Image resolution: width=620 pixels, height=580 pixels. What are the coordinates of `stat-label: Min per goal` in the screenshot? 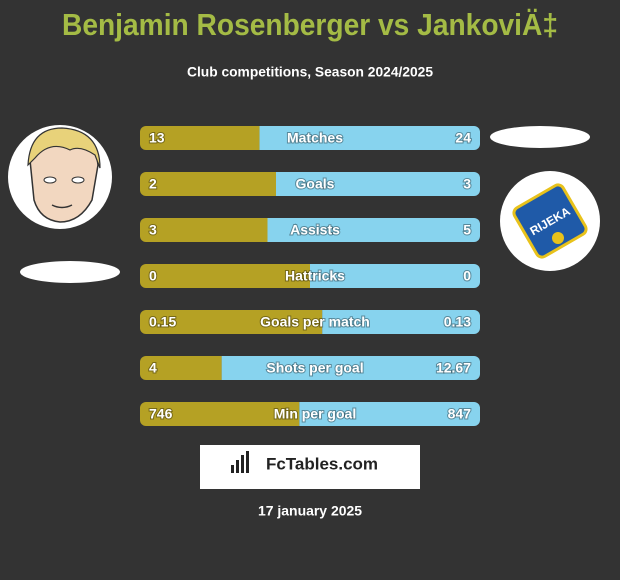 It's located at (315, 414).